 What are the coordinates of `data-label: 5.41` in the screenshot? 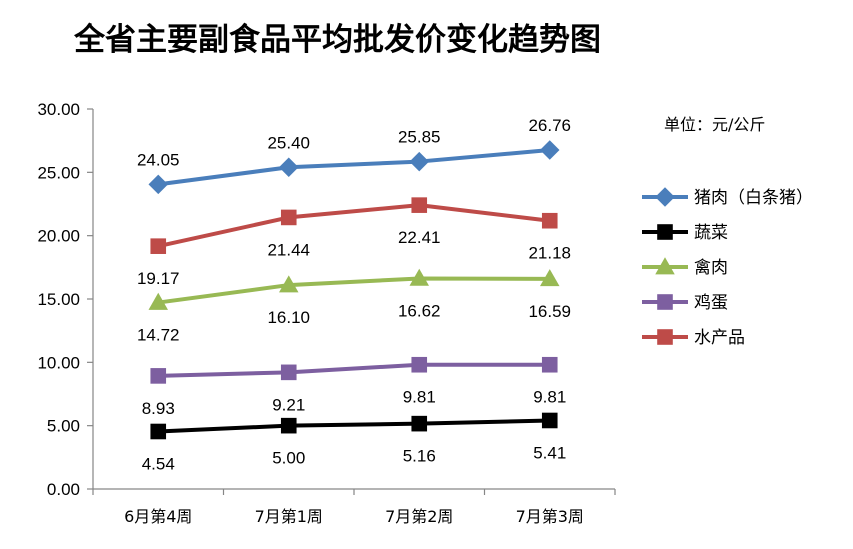 It's located at (549, 452).